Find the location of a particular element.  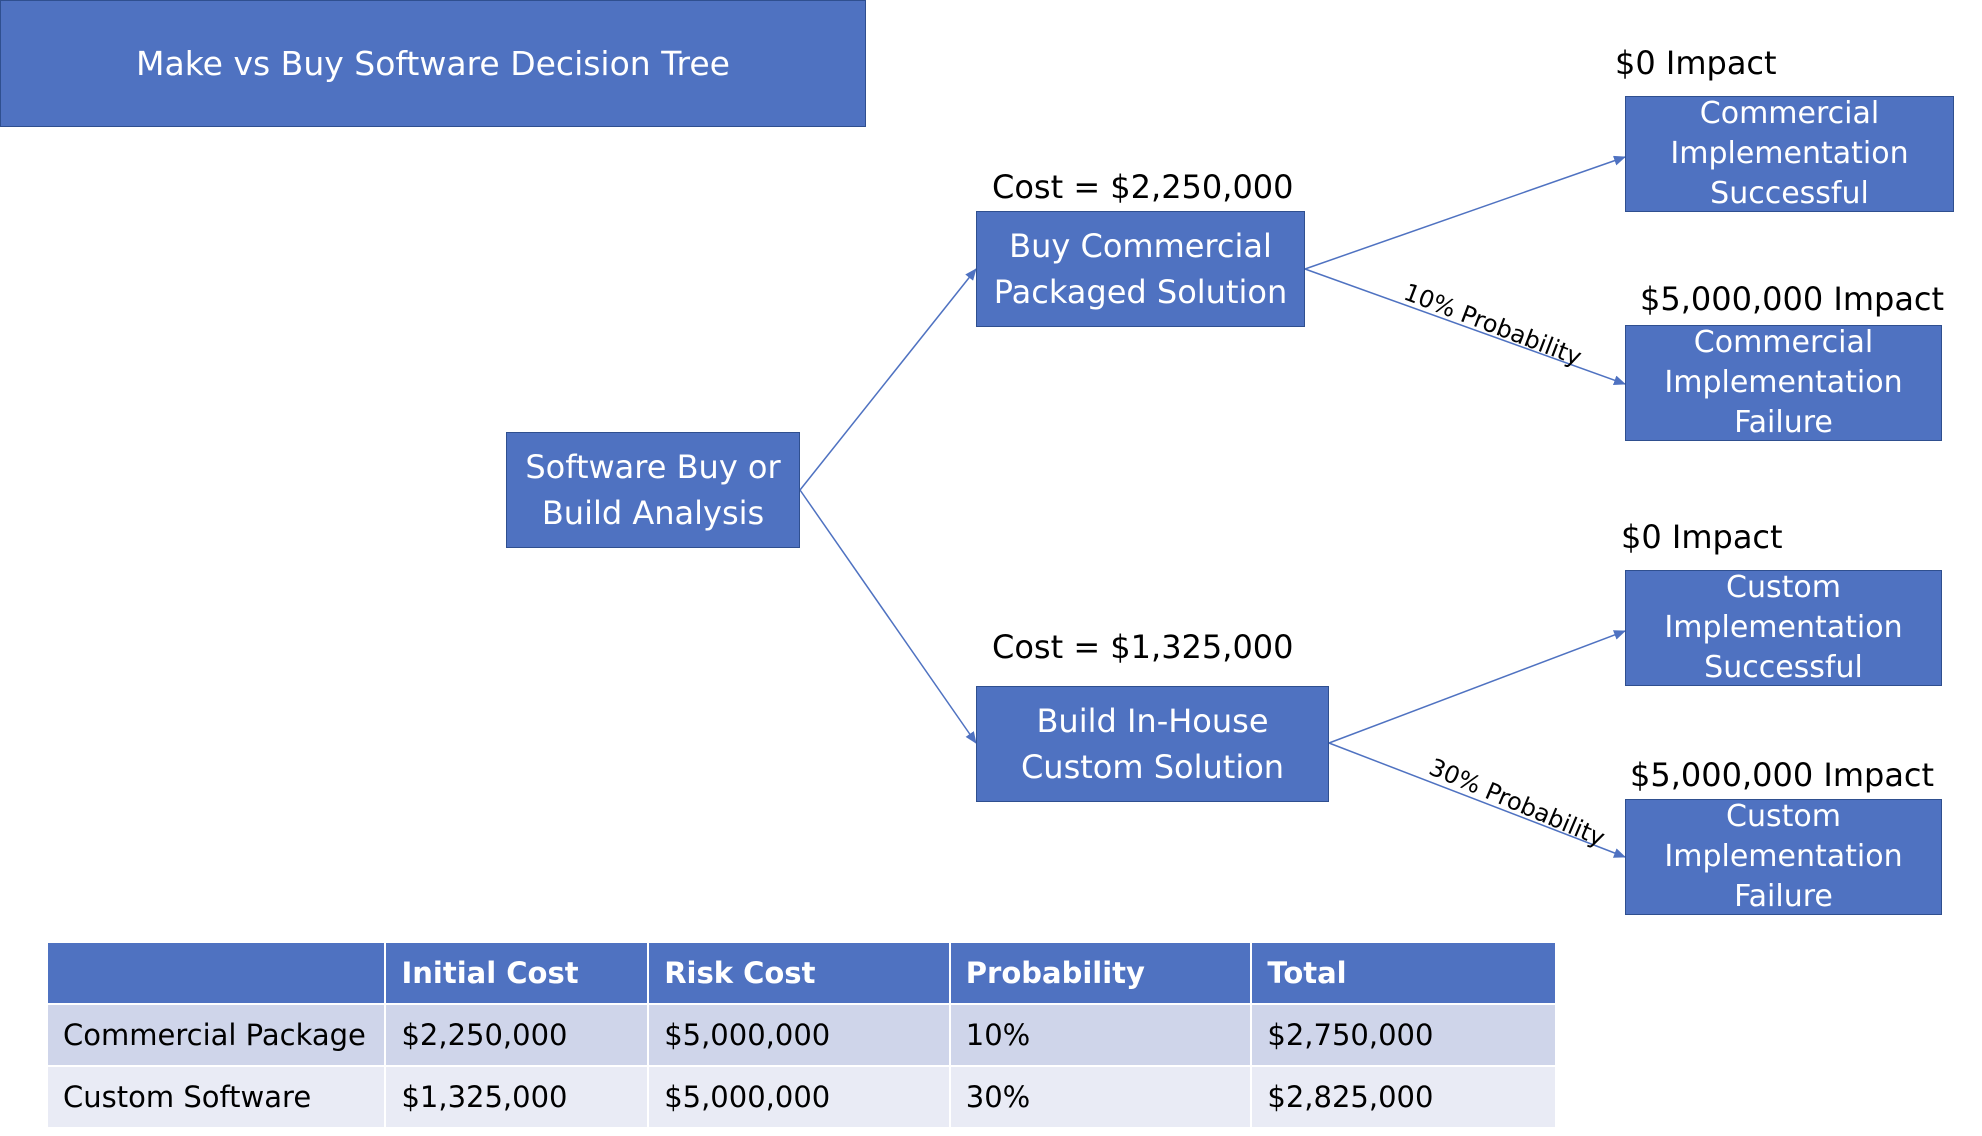

edge-build-to-success is located at coordinates (1477, 687).